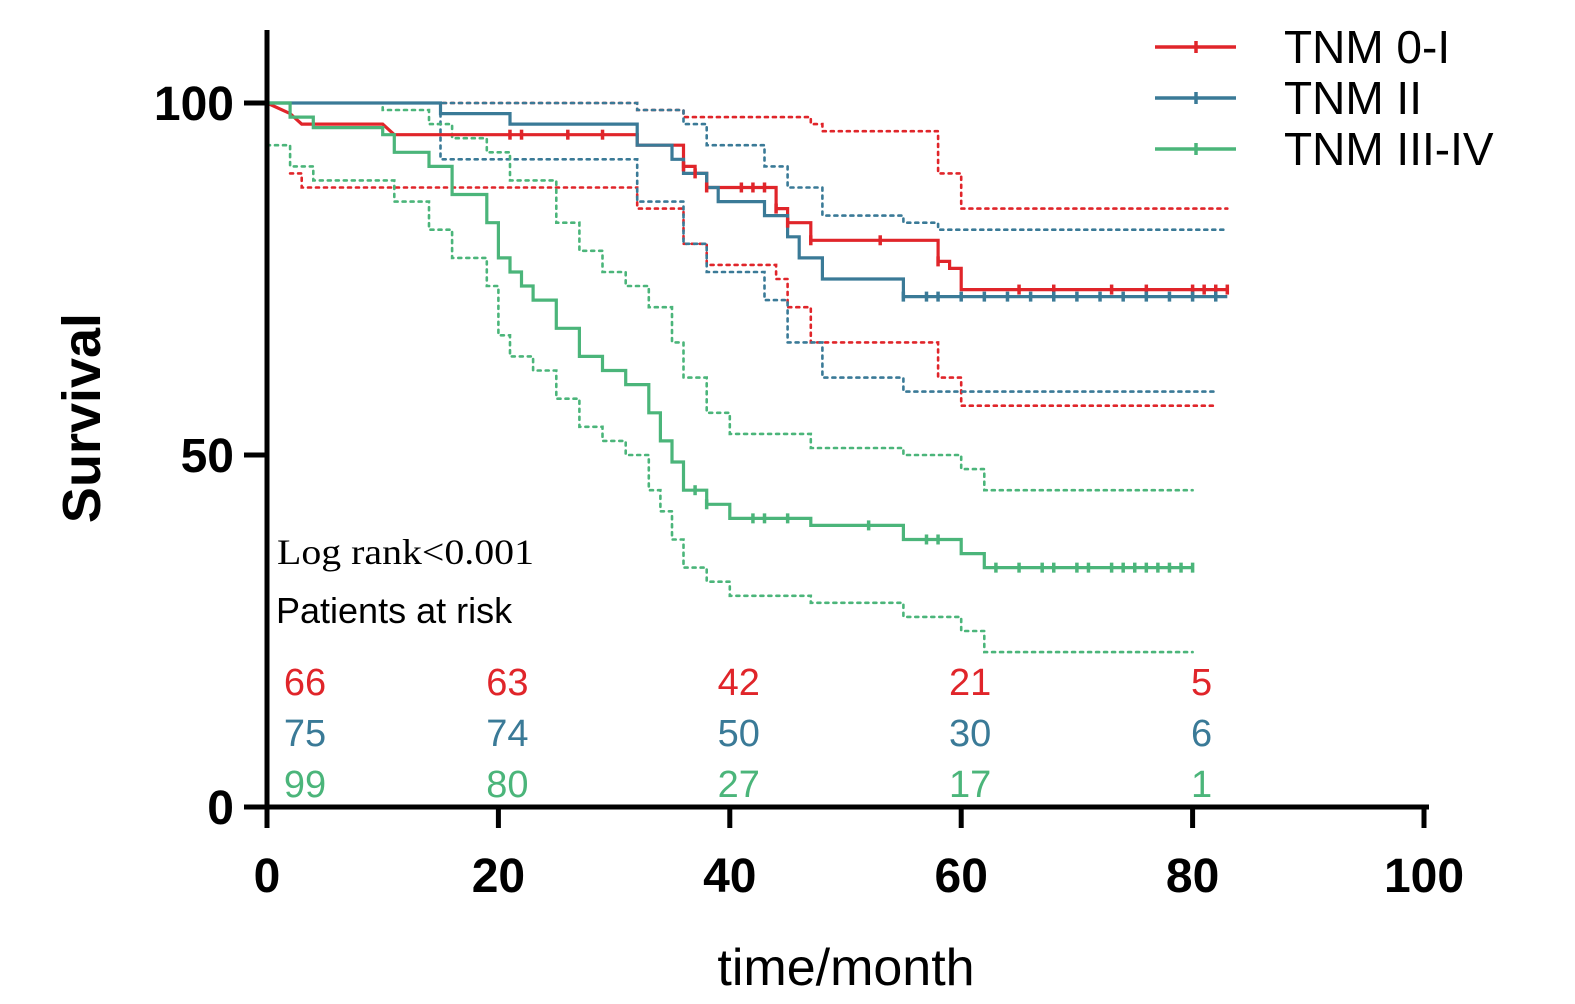 The height and width of the screenshot is (1004, 1575). What do you see at coordinates (1201, 683) in the screenshot?
I see `risk-count-tnm-0-i: 5` at bounding box center [1201, 683].